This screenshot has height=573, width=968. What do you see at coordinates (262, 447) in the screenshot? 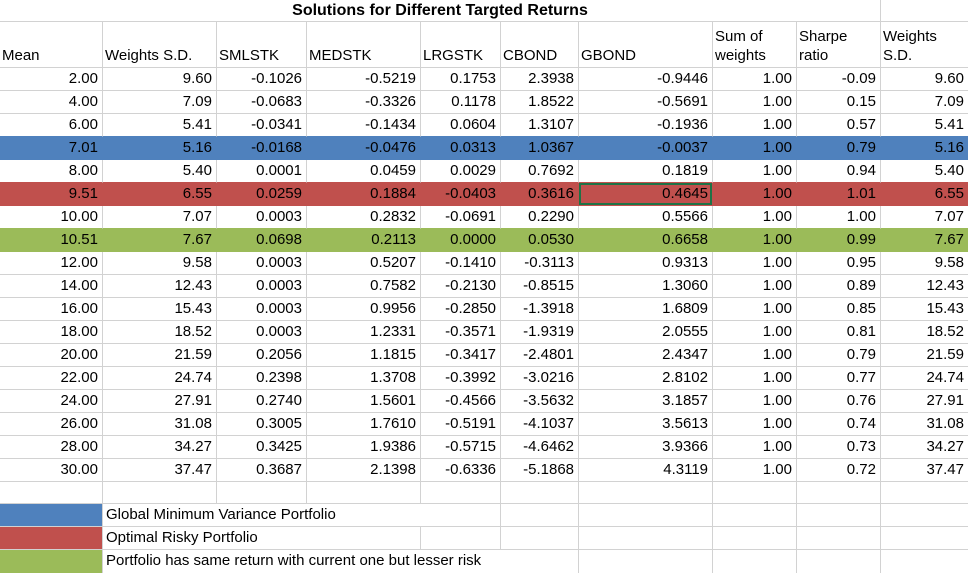
I see `cell: 0.3425` at bounding box center [262, 447].